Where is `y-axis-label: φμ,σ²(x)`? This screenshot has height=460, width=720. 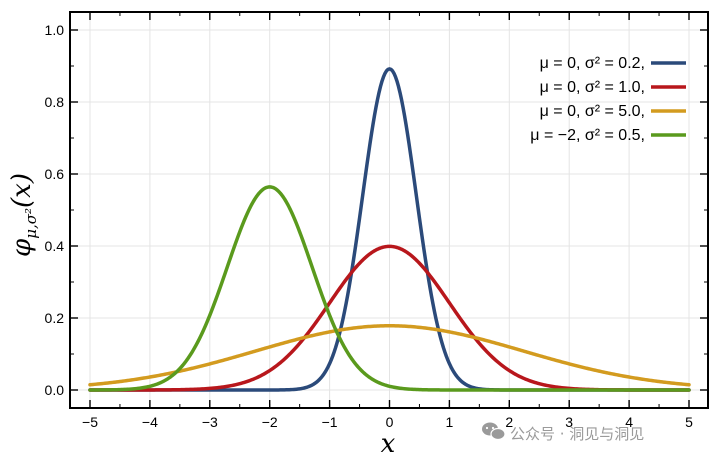 y-axis-label: φμ,σ²(x) is located at coordinates (23, 215).